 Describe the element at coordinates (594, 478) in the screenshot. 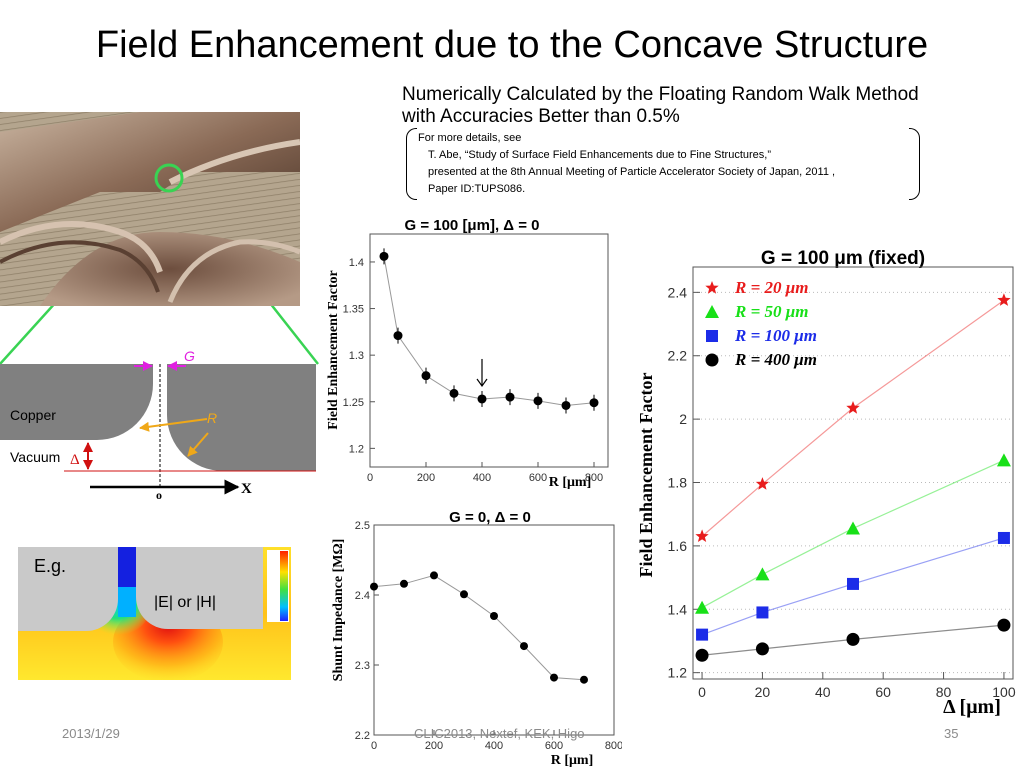

I see `chart1-xtick-label: 800` at that location.